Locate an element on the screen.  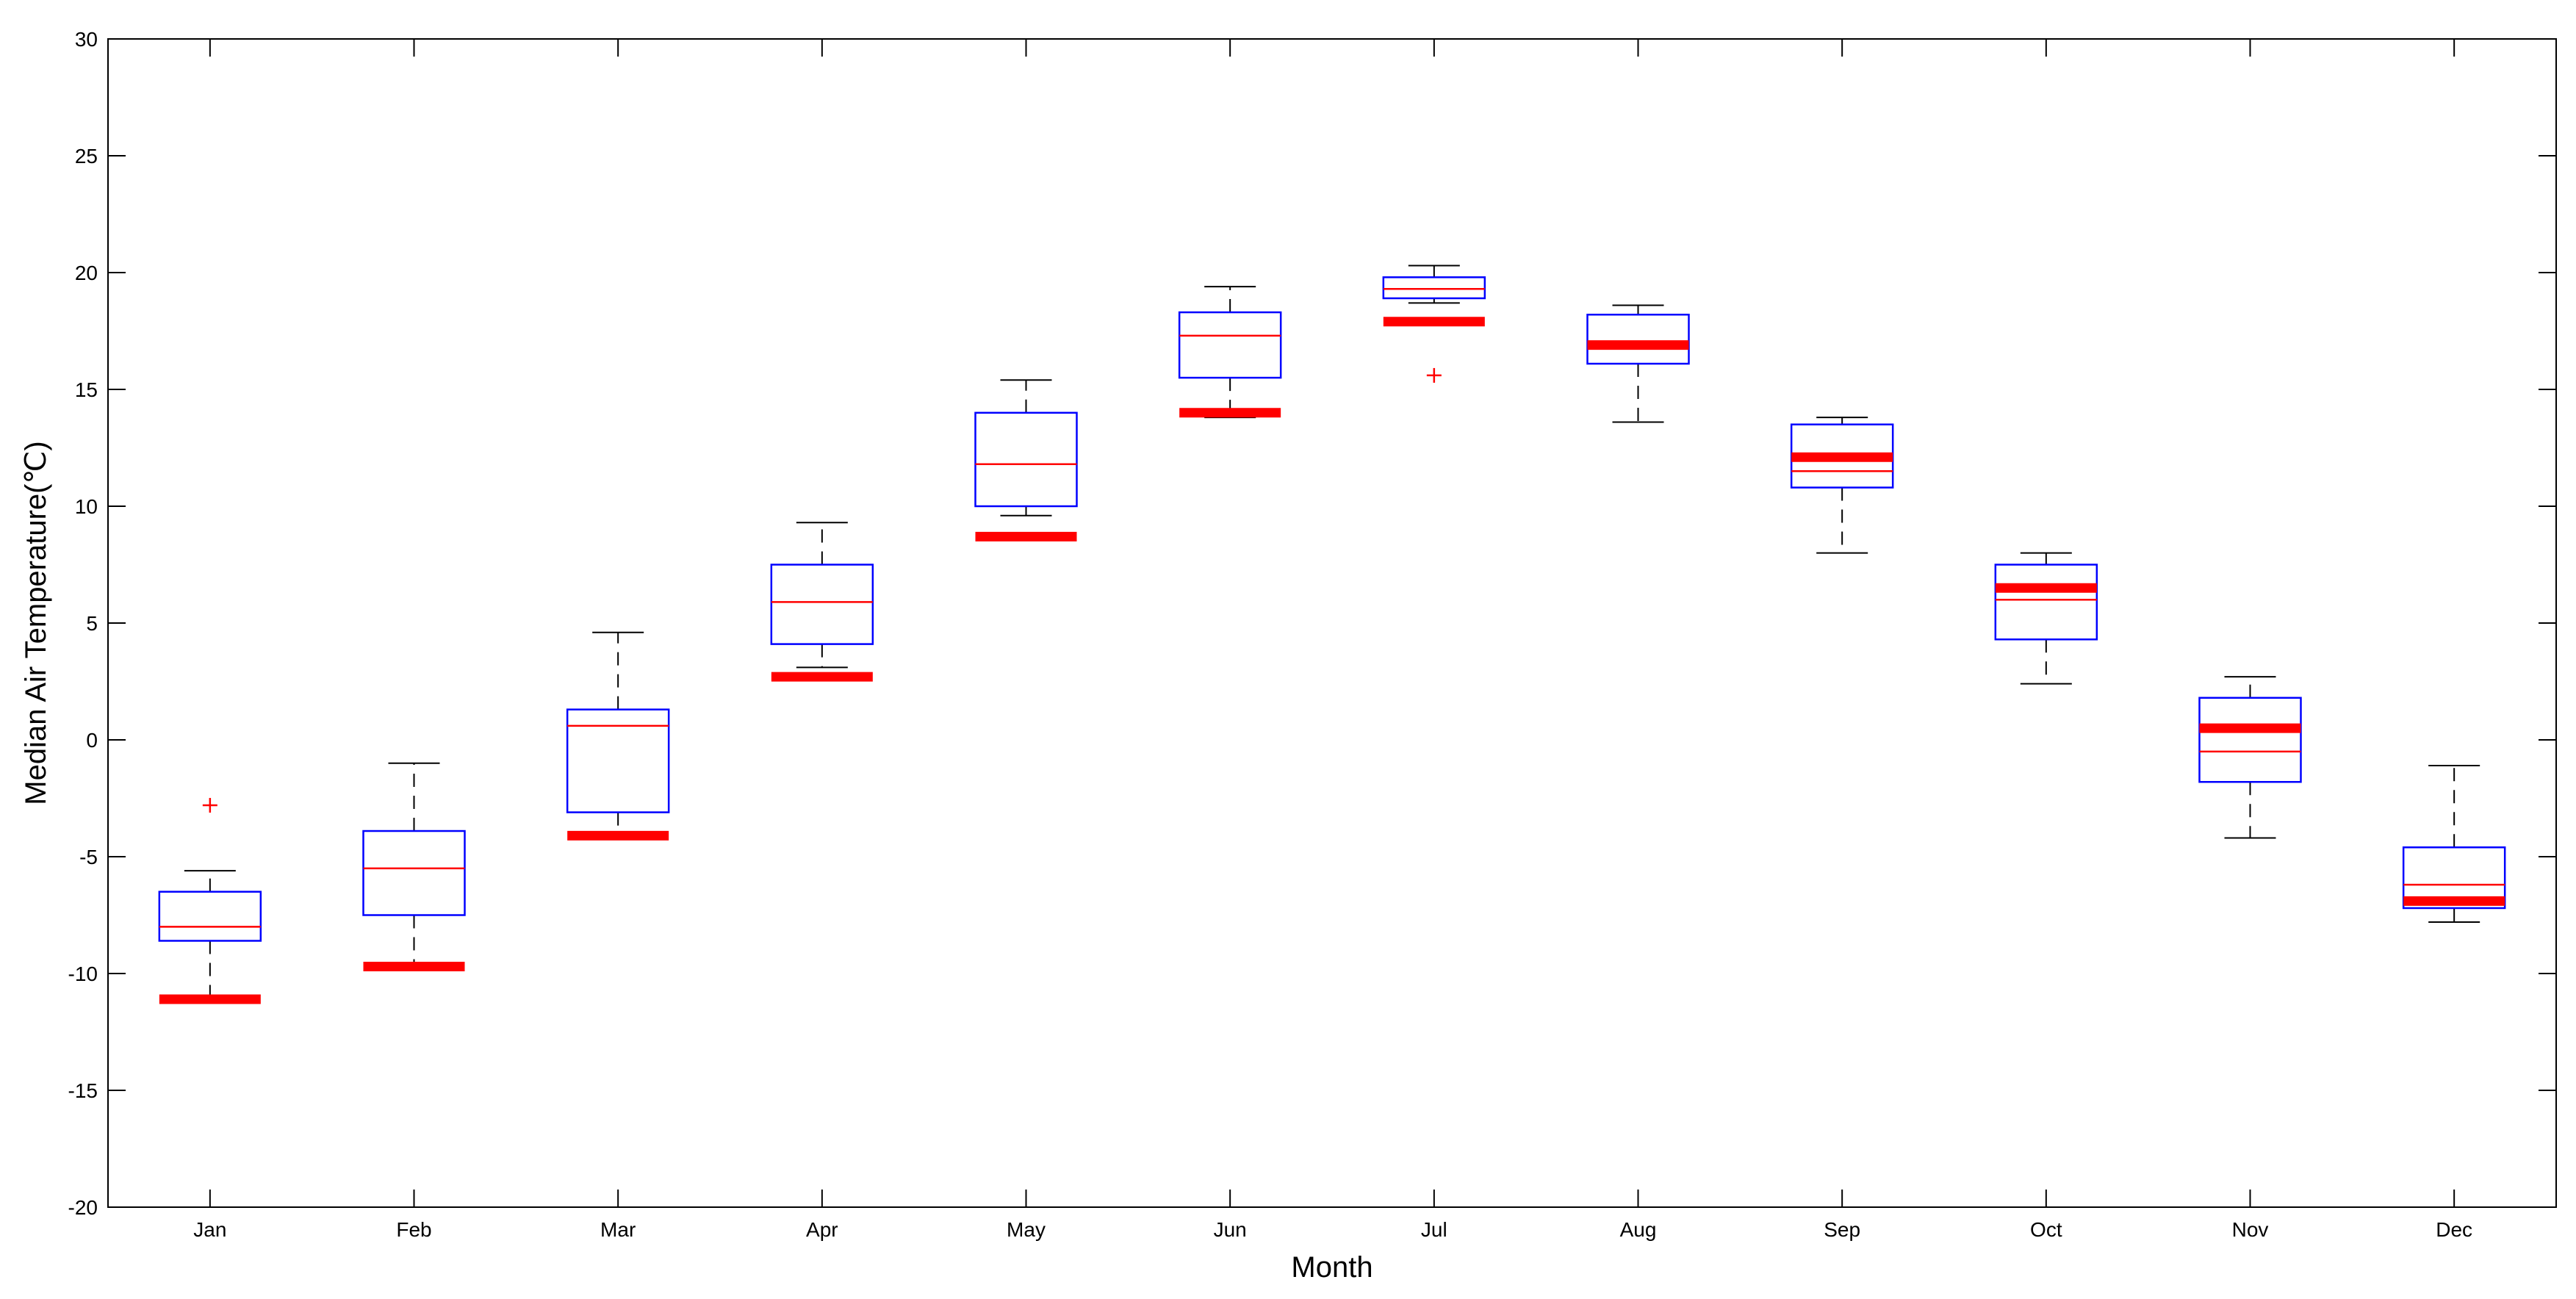
y-tick-label: -15 is located at coordinates (83, 1090).